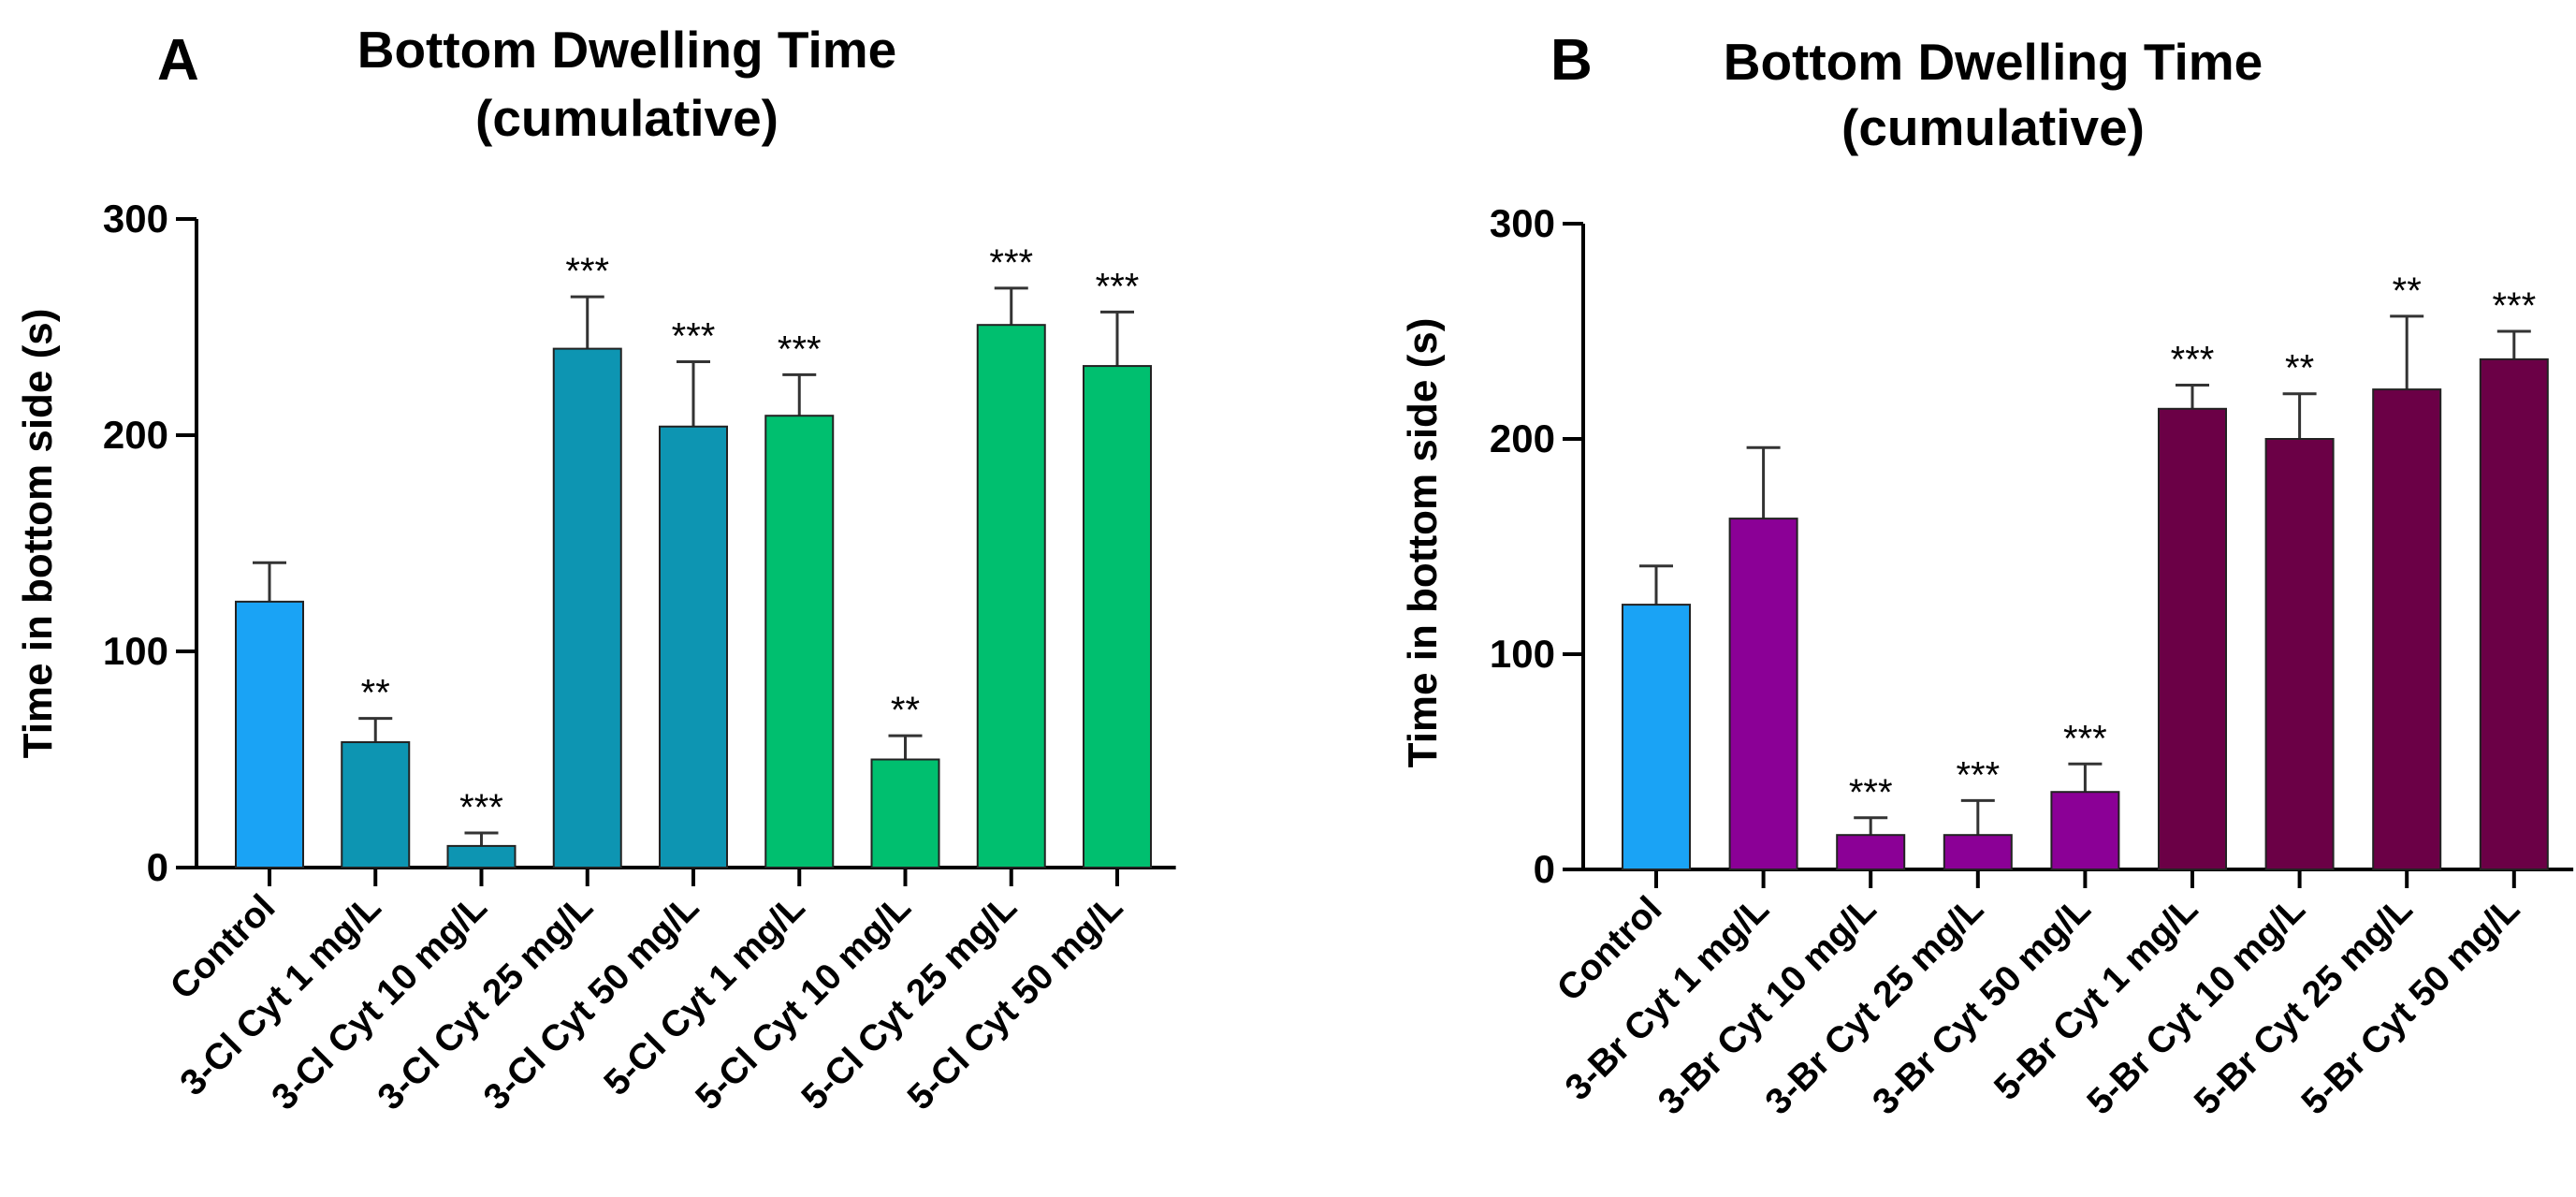  I want to click on panel-a-y-axis-label: Time in bottom side (s), so click(38, 534).